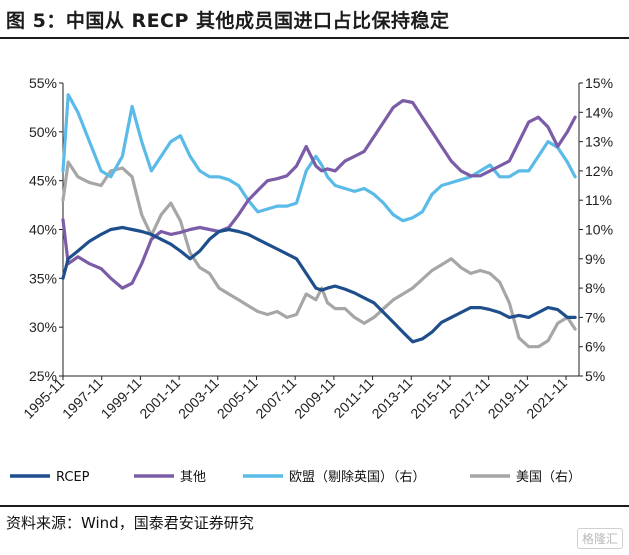 This screenshot has width=629, height=555. What do you see at coordinates (314, 506) in the screenshot?
I see `bottom-rule` at bounding box center [314, 506].